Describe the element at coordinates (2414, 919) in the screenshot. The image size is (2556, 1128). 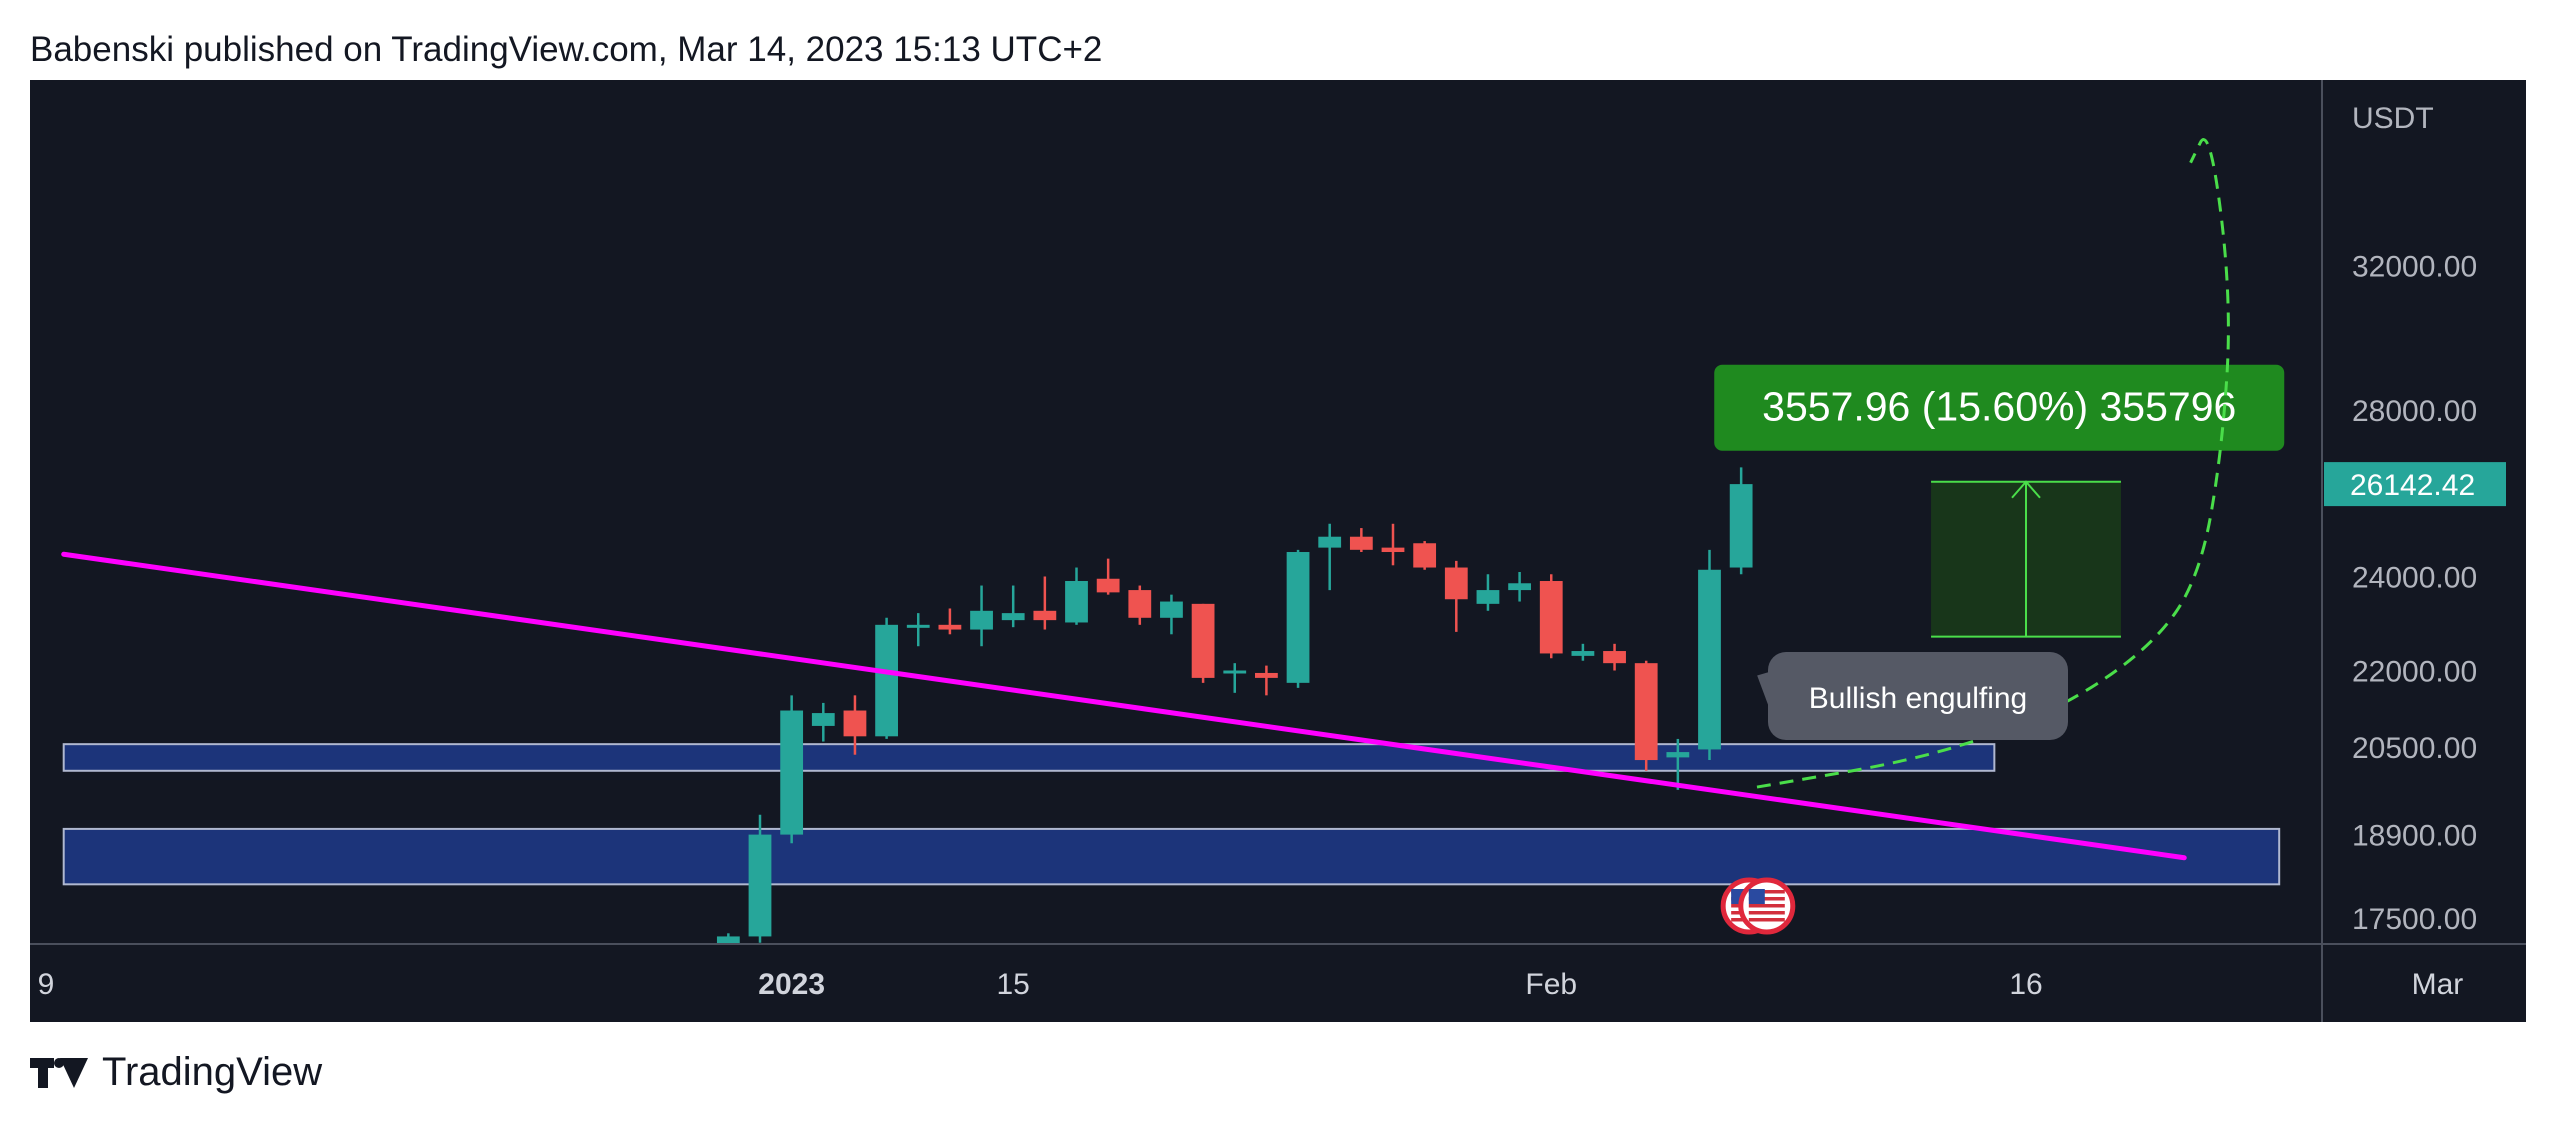
I see `price-tick-label: 17500.00` at that location.